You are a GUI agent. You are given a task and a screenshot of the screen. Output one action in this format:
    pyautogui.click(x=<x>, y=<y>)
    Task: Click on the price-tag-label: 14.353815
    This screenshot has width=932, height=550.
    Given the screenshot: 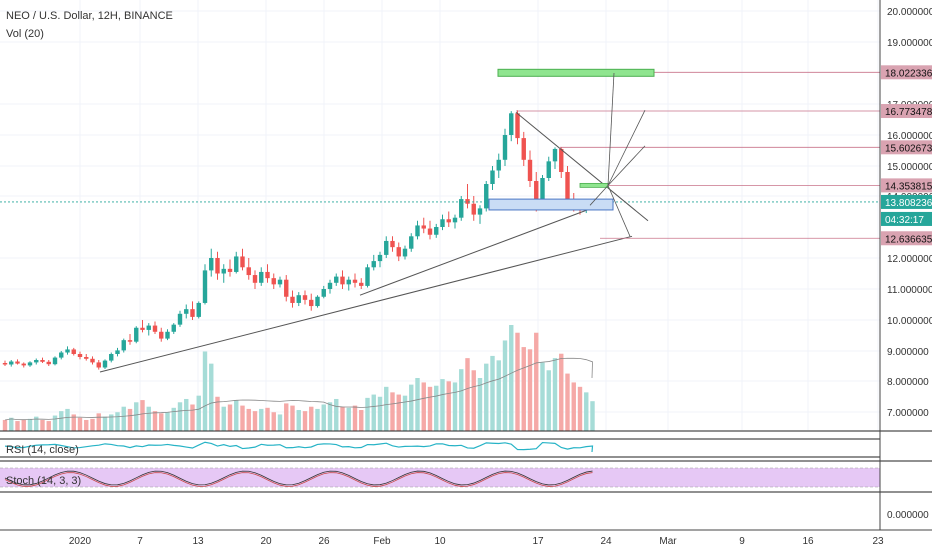 What is the action you would take?
    pyautogui.click(x=908, y=186)
    